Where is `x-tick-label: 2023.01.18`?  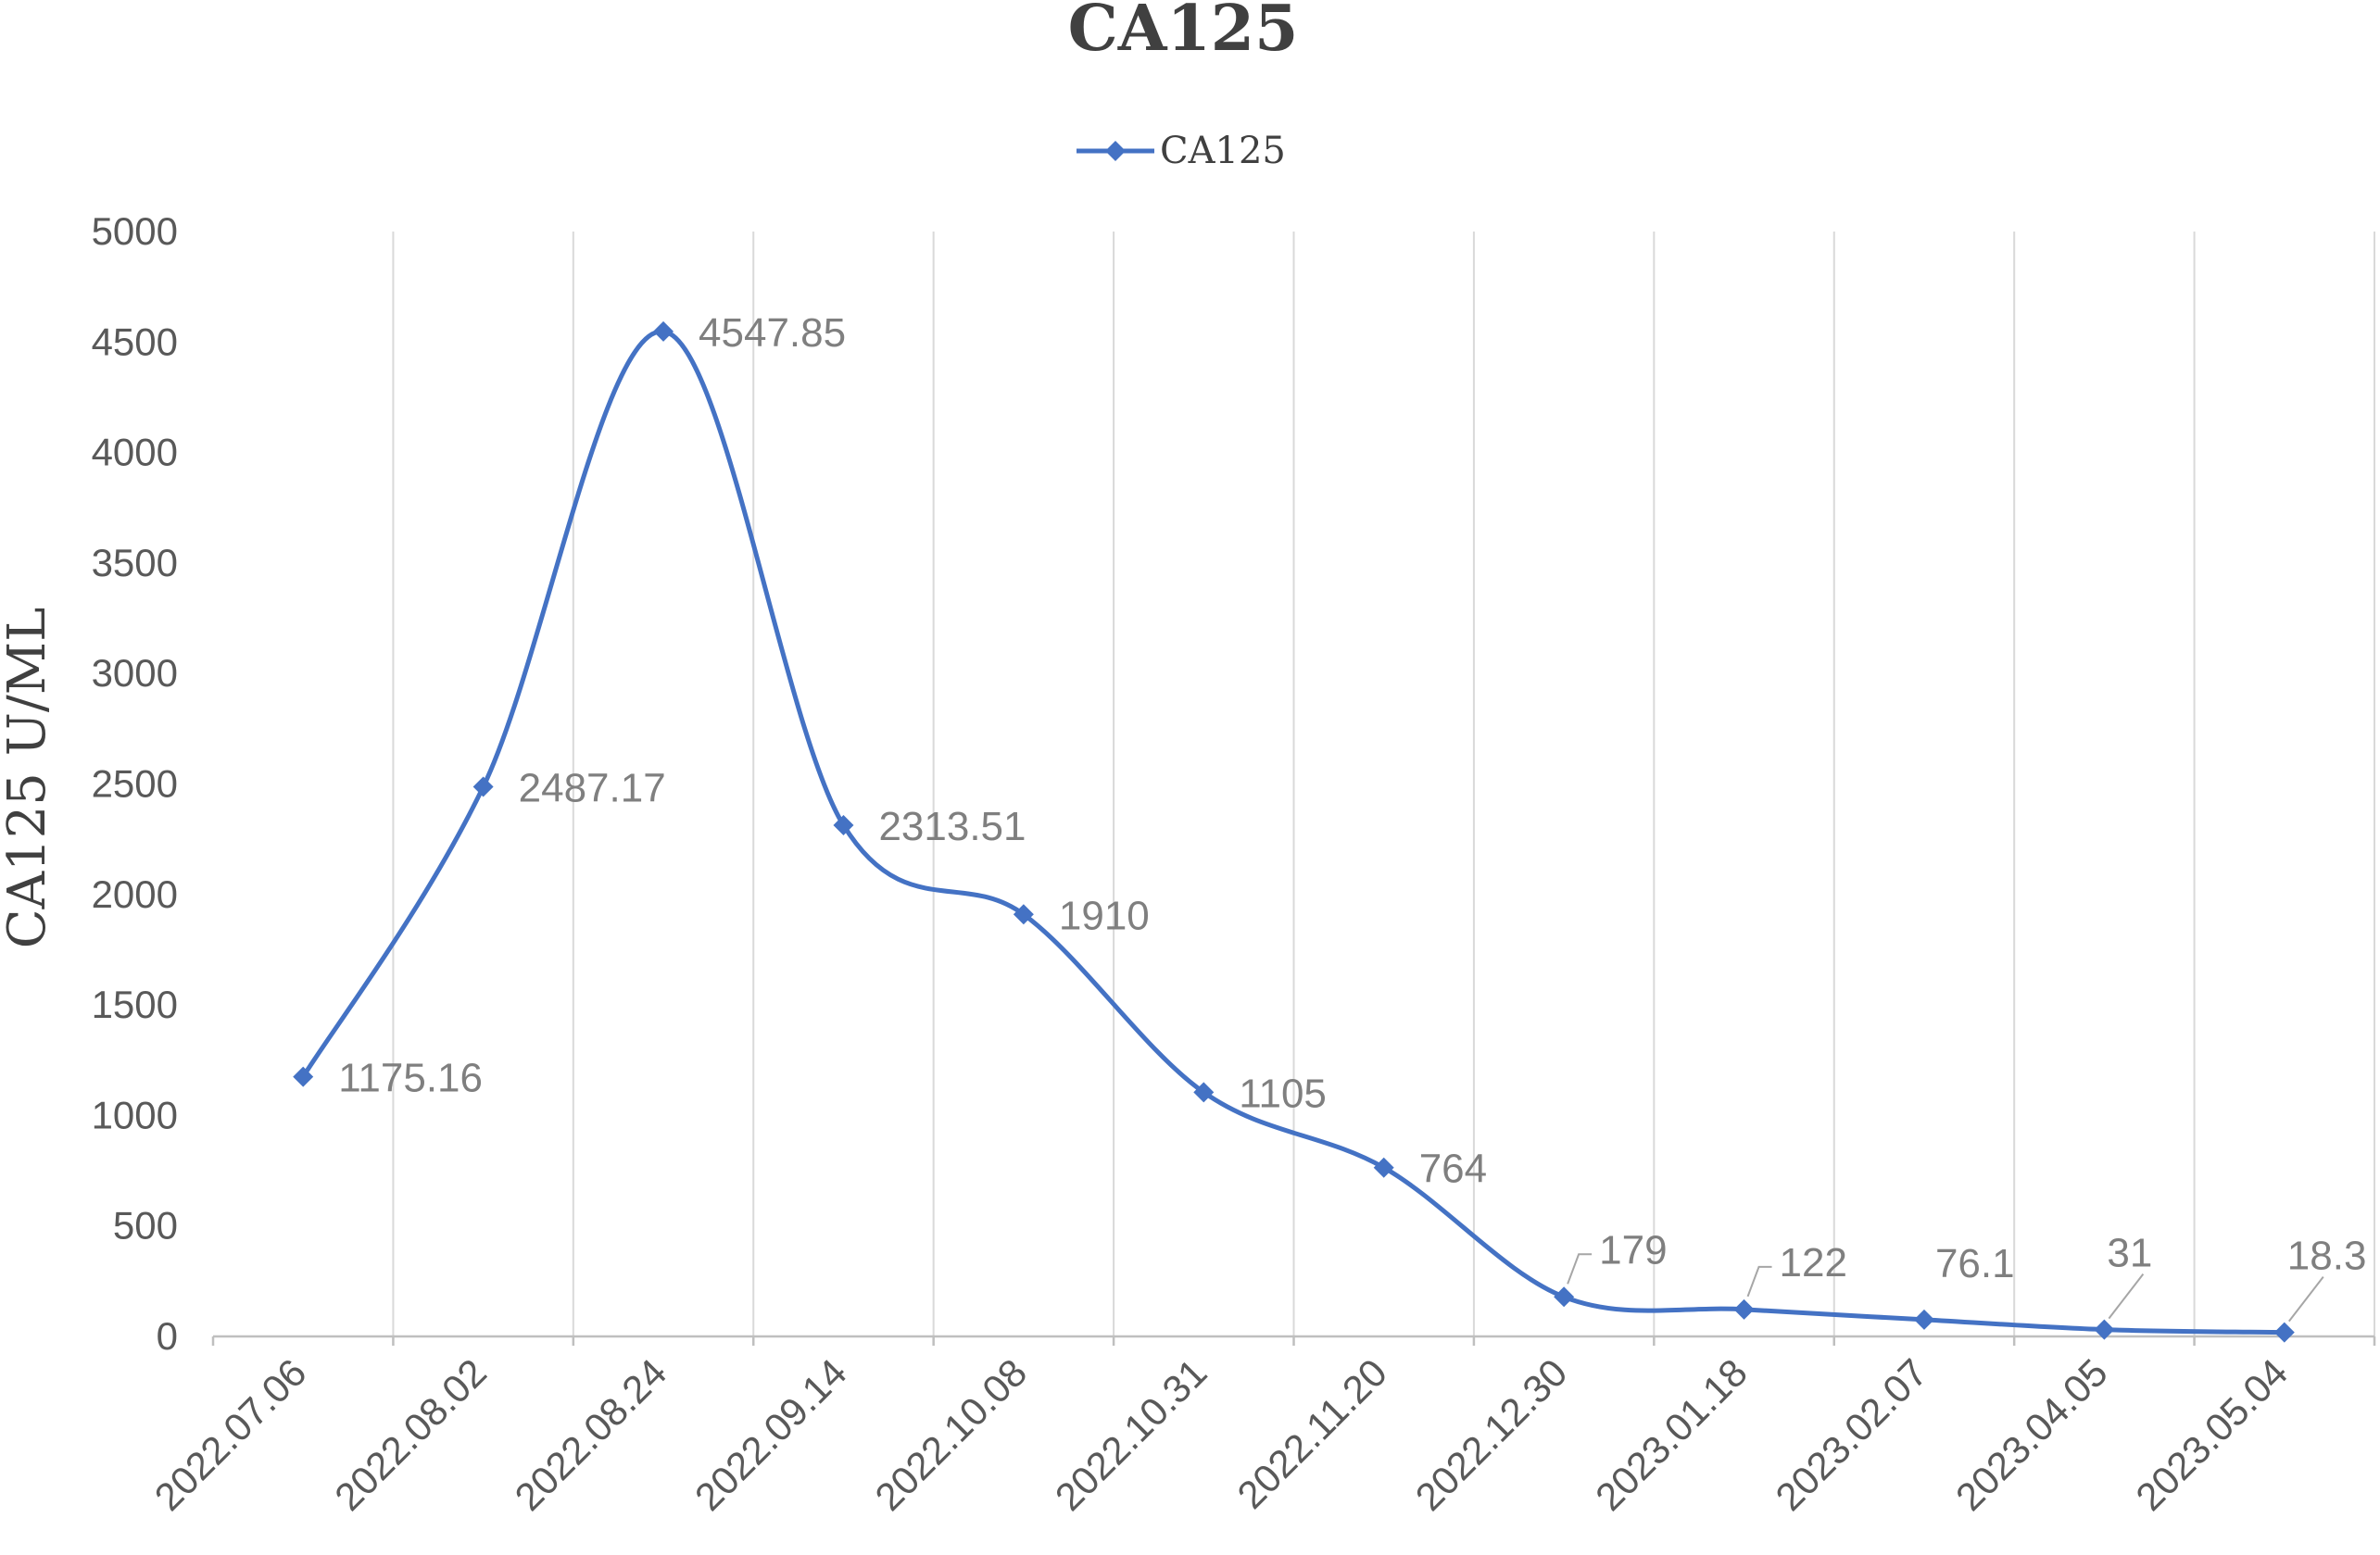 x-tick-label: 2023.01.18 is located at coordinates (1671, 1434).